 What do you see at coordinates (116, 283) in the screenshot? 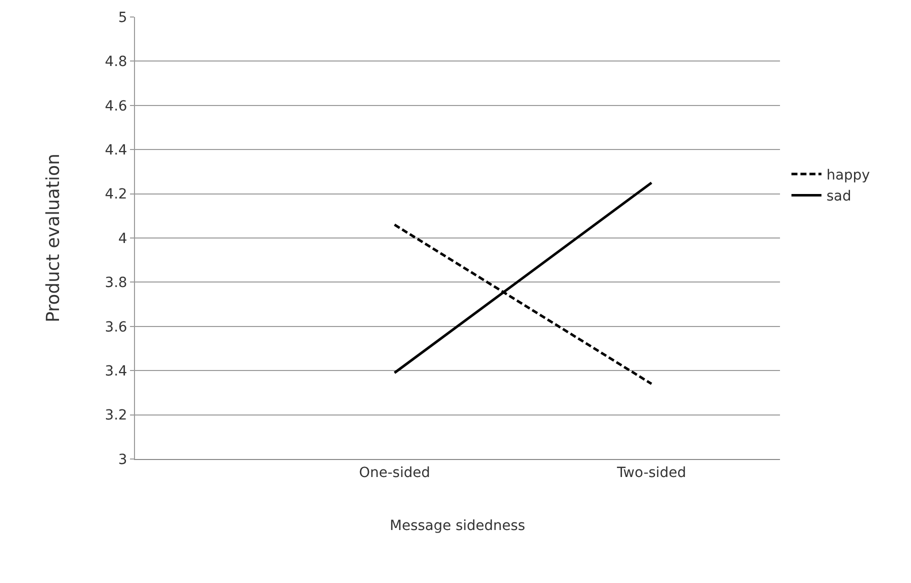
I see `y-tick-label: 3.8` at bounding box center [116, 283].